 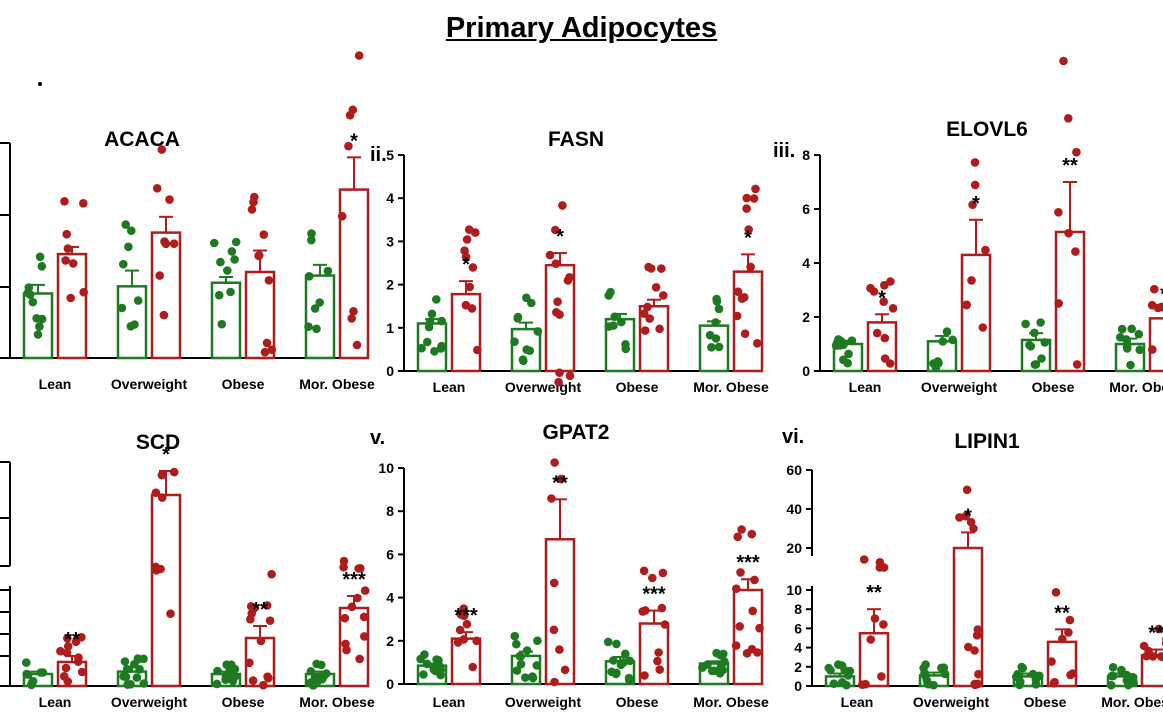 I want to click on panel-title: SCD, so click(x=158, y=442).